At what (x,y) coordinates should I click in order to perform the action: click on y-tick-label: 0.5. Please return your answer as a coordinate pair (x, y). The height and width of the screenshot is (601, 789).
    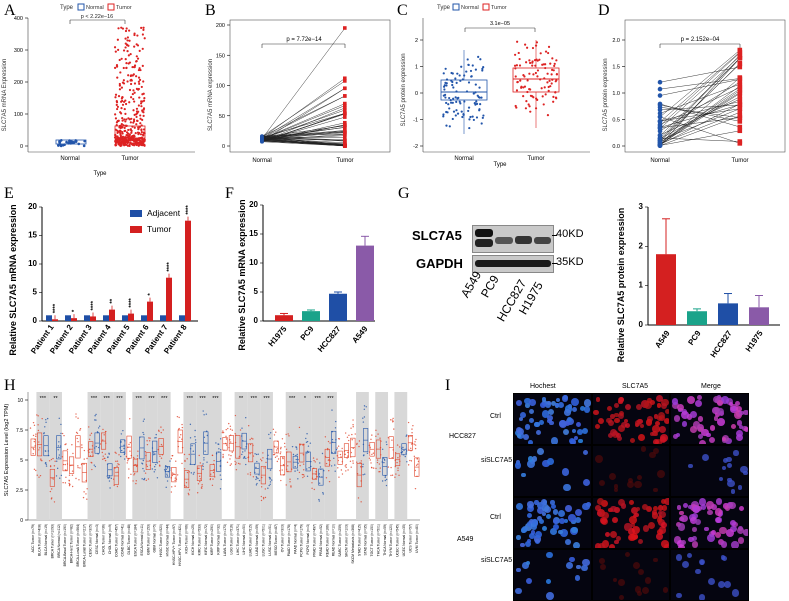
    Looking at the image, I should click on (616, 121).